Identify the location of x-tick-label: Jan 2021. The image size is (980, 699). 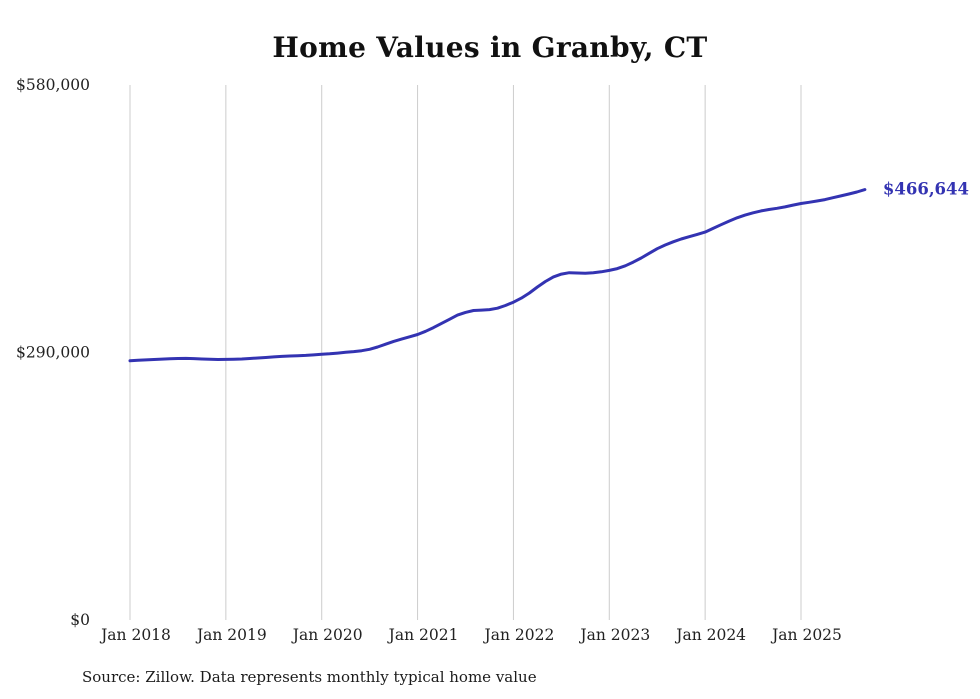
(423, 635).